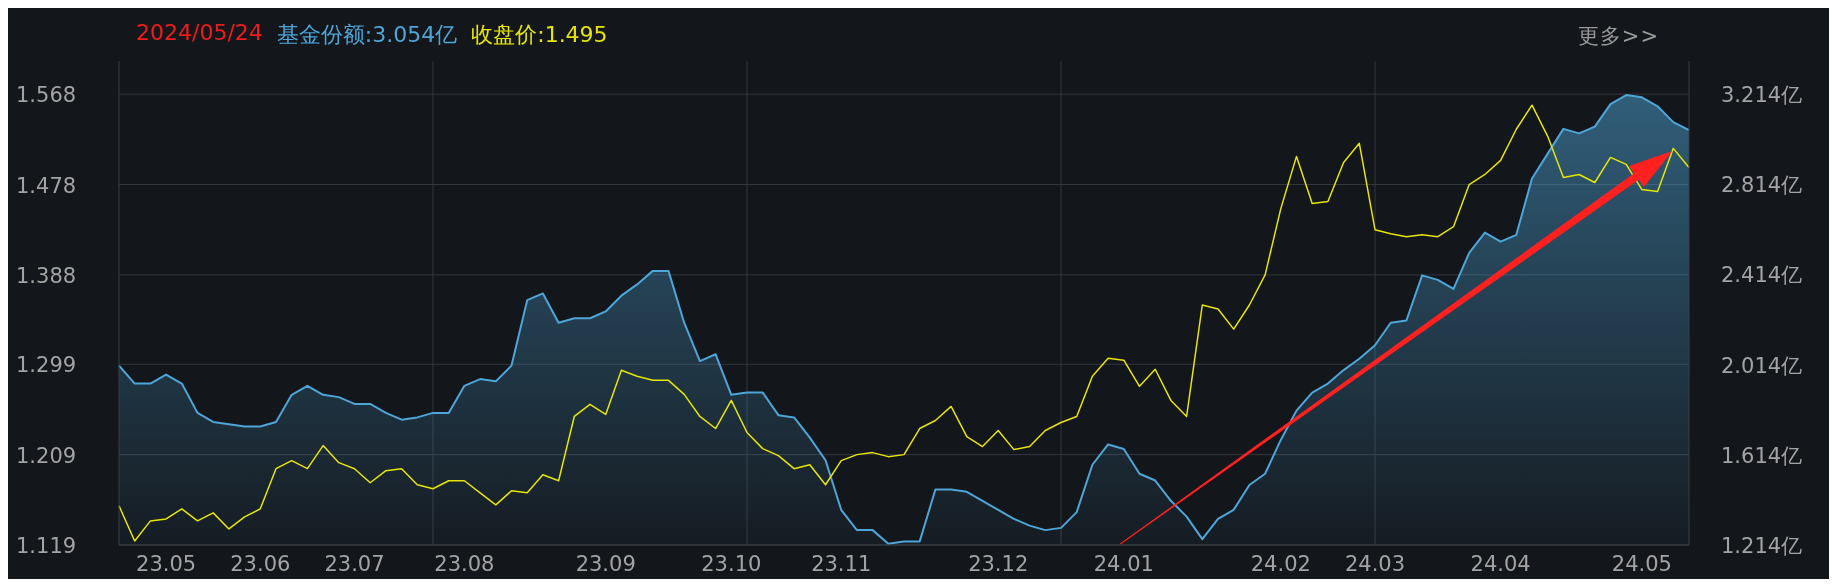 The width and height of the screenshot is (1837, 587). What do you see at coordinates (46, 185) in the screenshot?
I see `y-tick-label: 1.478` at bounding box center [46, 185].